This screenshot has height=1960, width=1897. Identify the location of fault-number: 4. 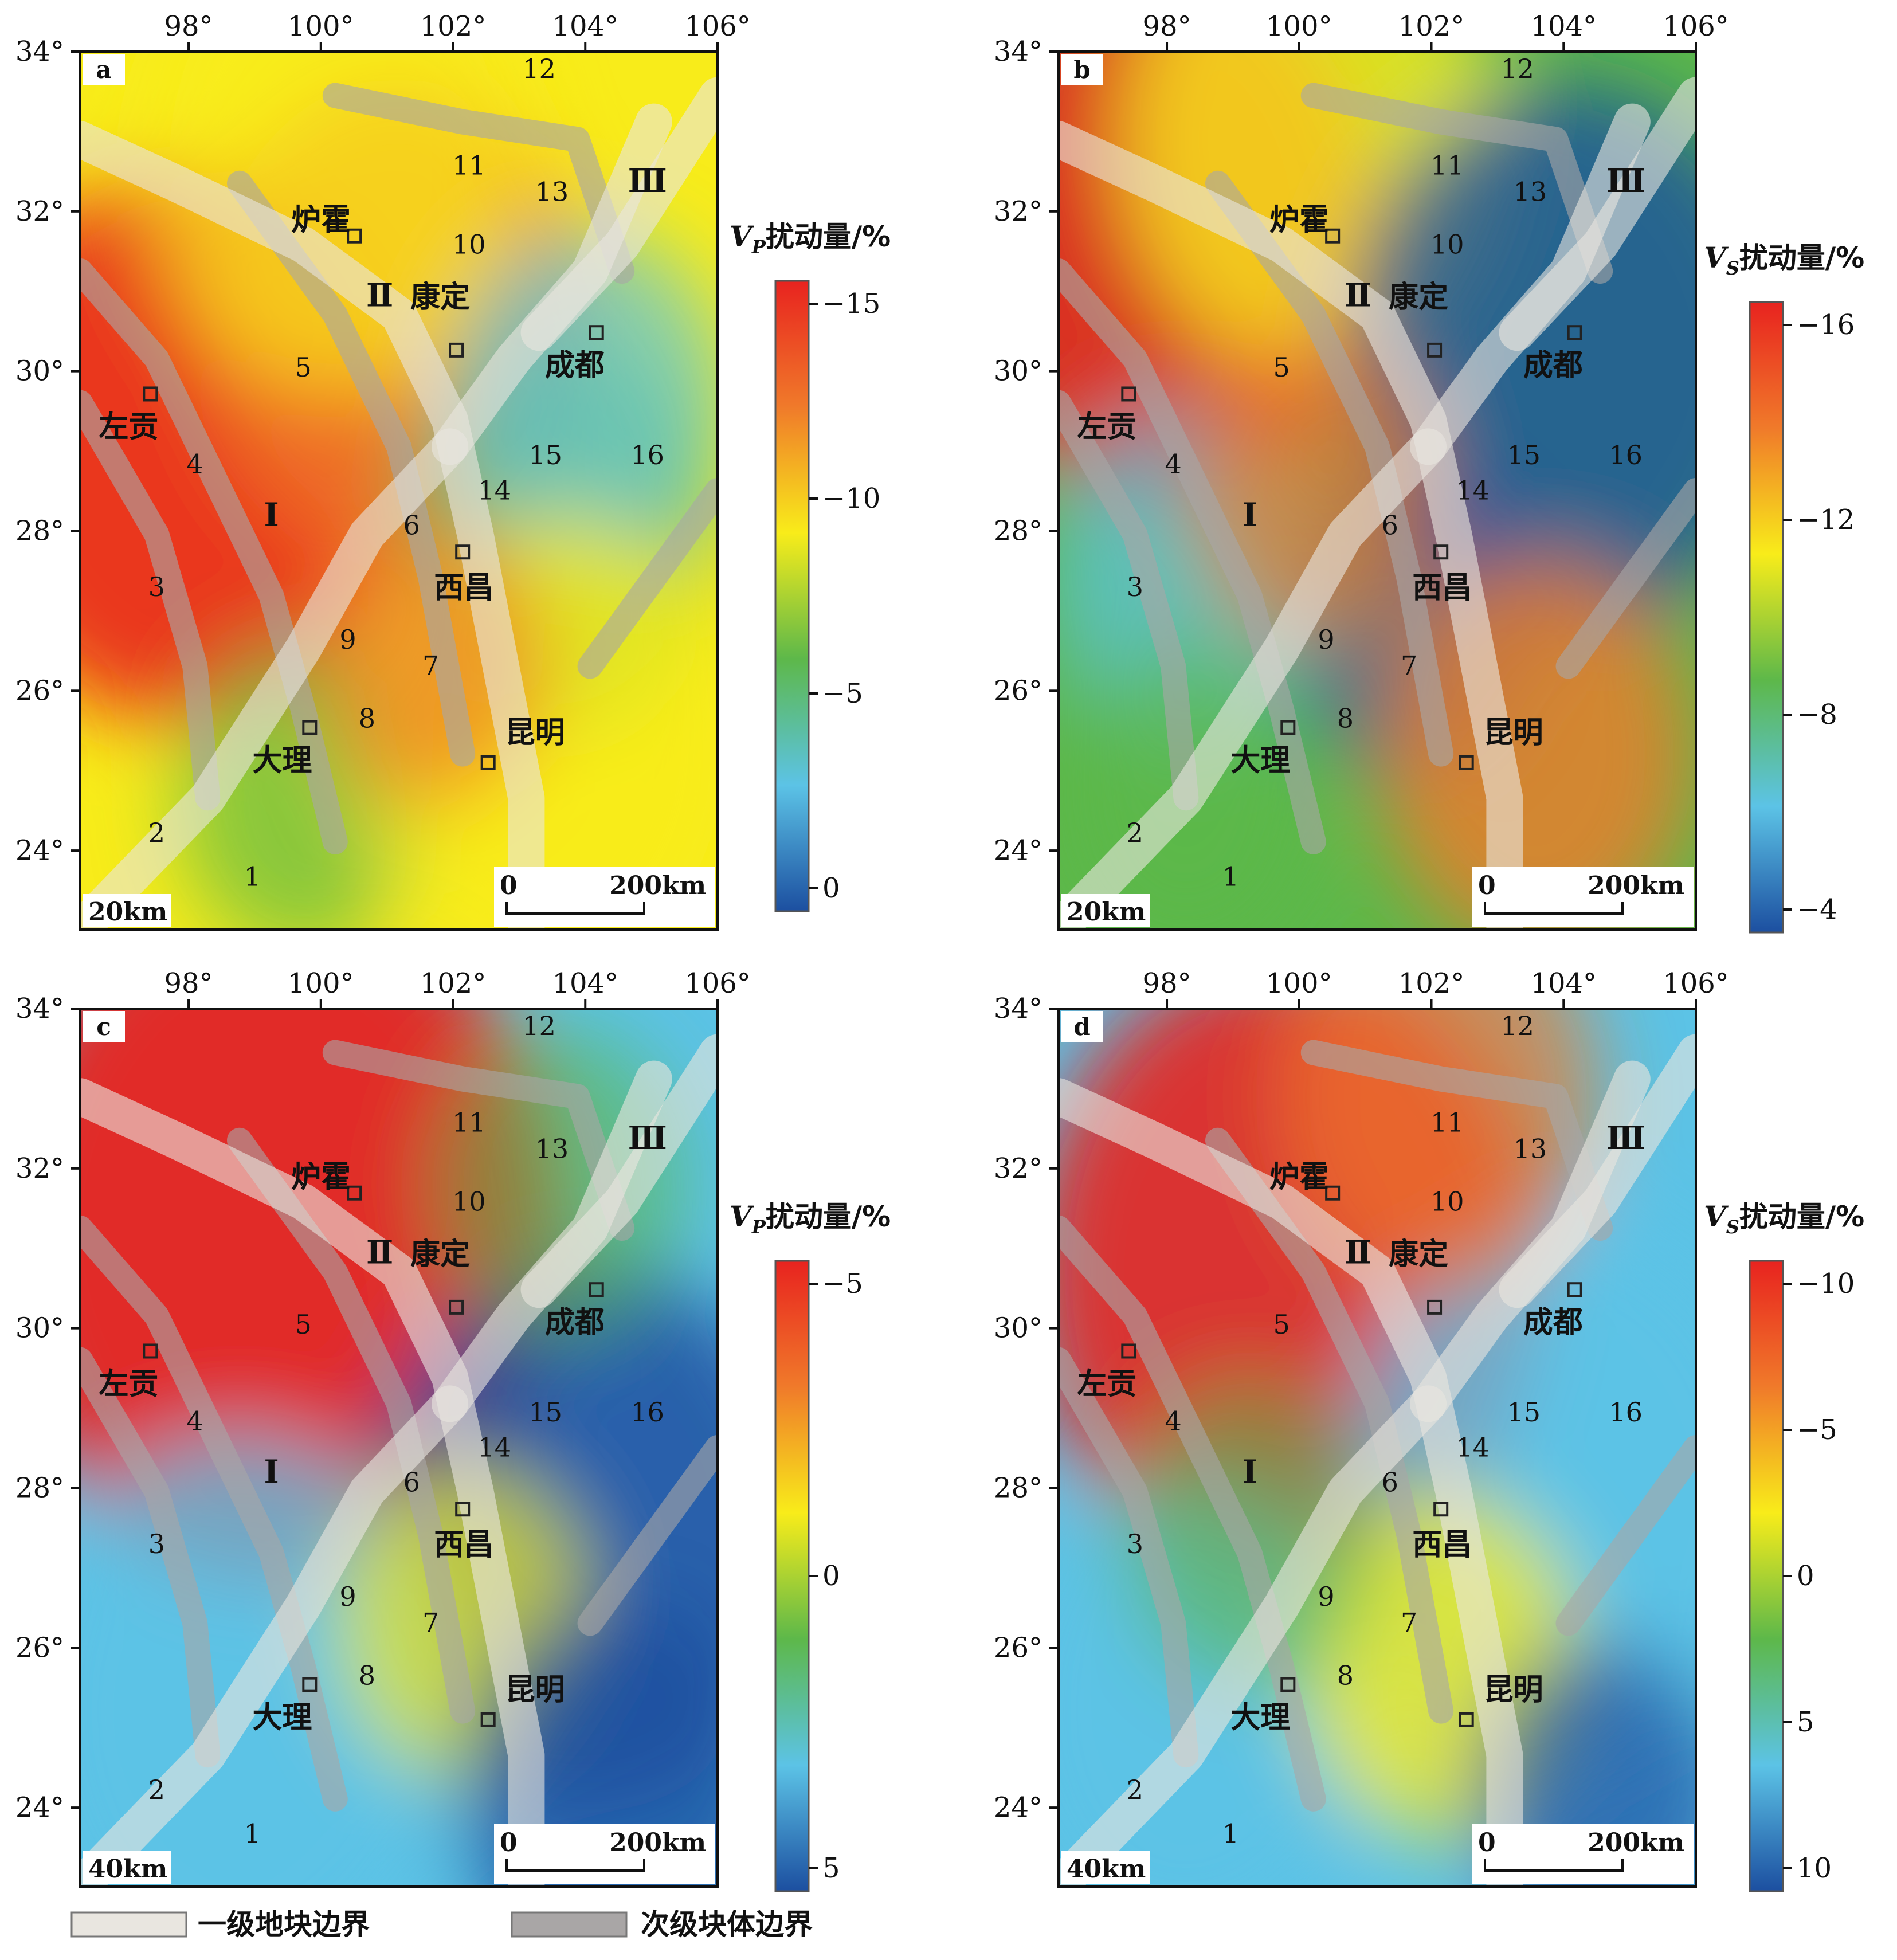
(195, 1420).